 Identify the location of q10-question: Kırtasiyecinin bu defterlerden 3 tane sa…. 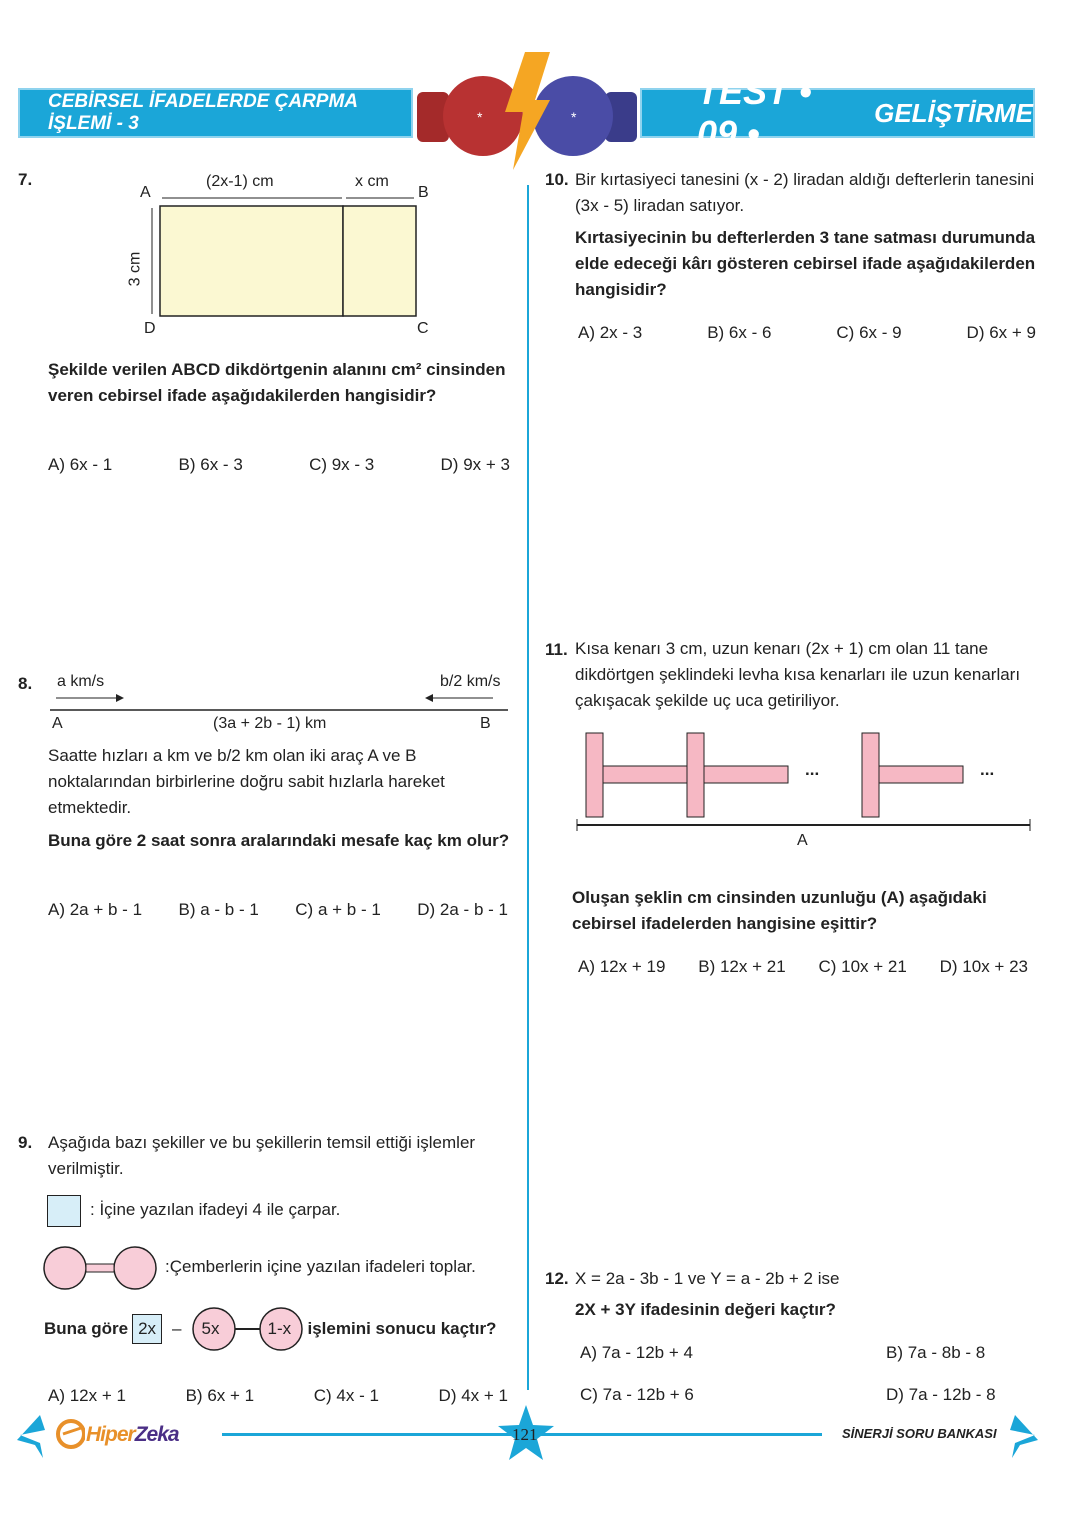
(805, 263).